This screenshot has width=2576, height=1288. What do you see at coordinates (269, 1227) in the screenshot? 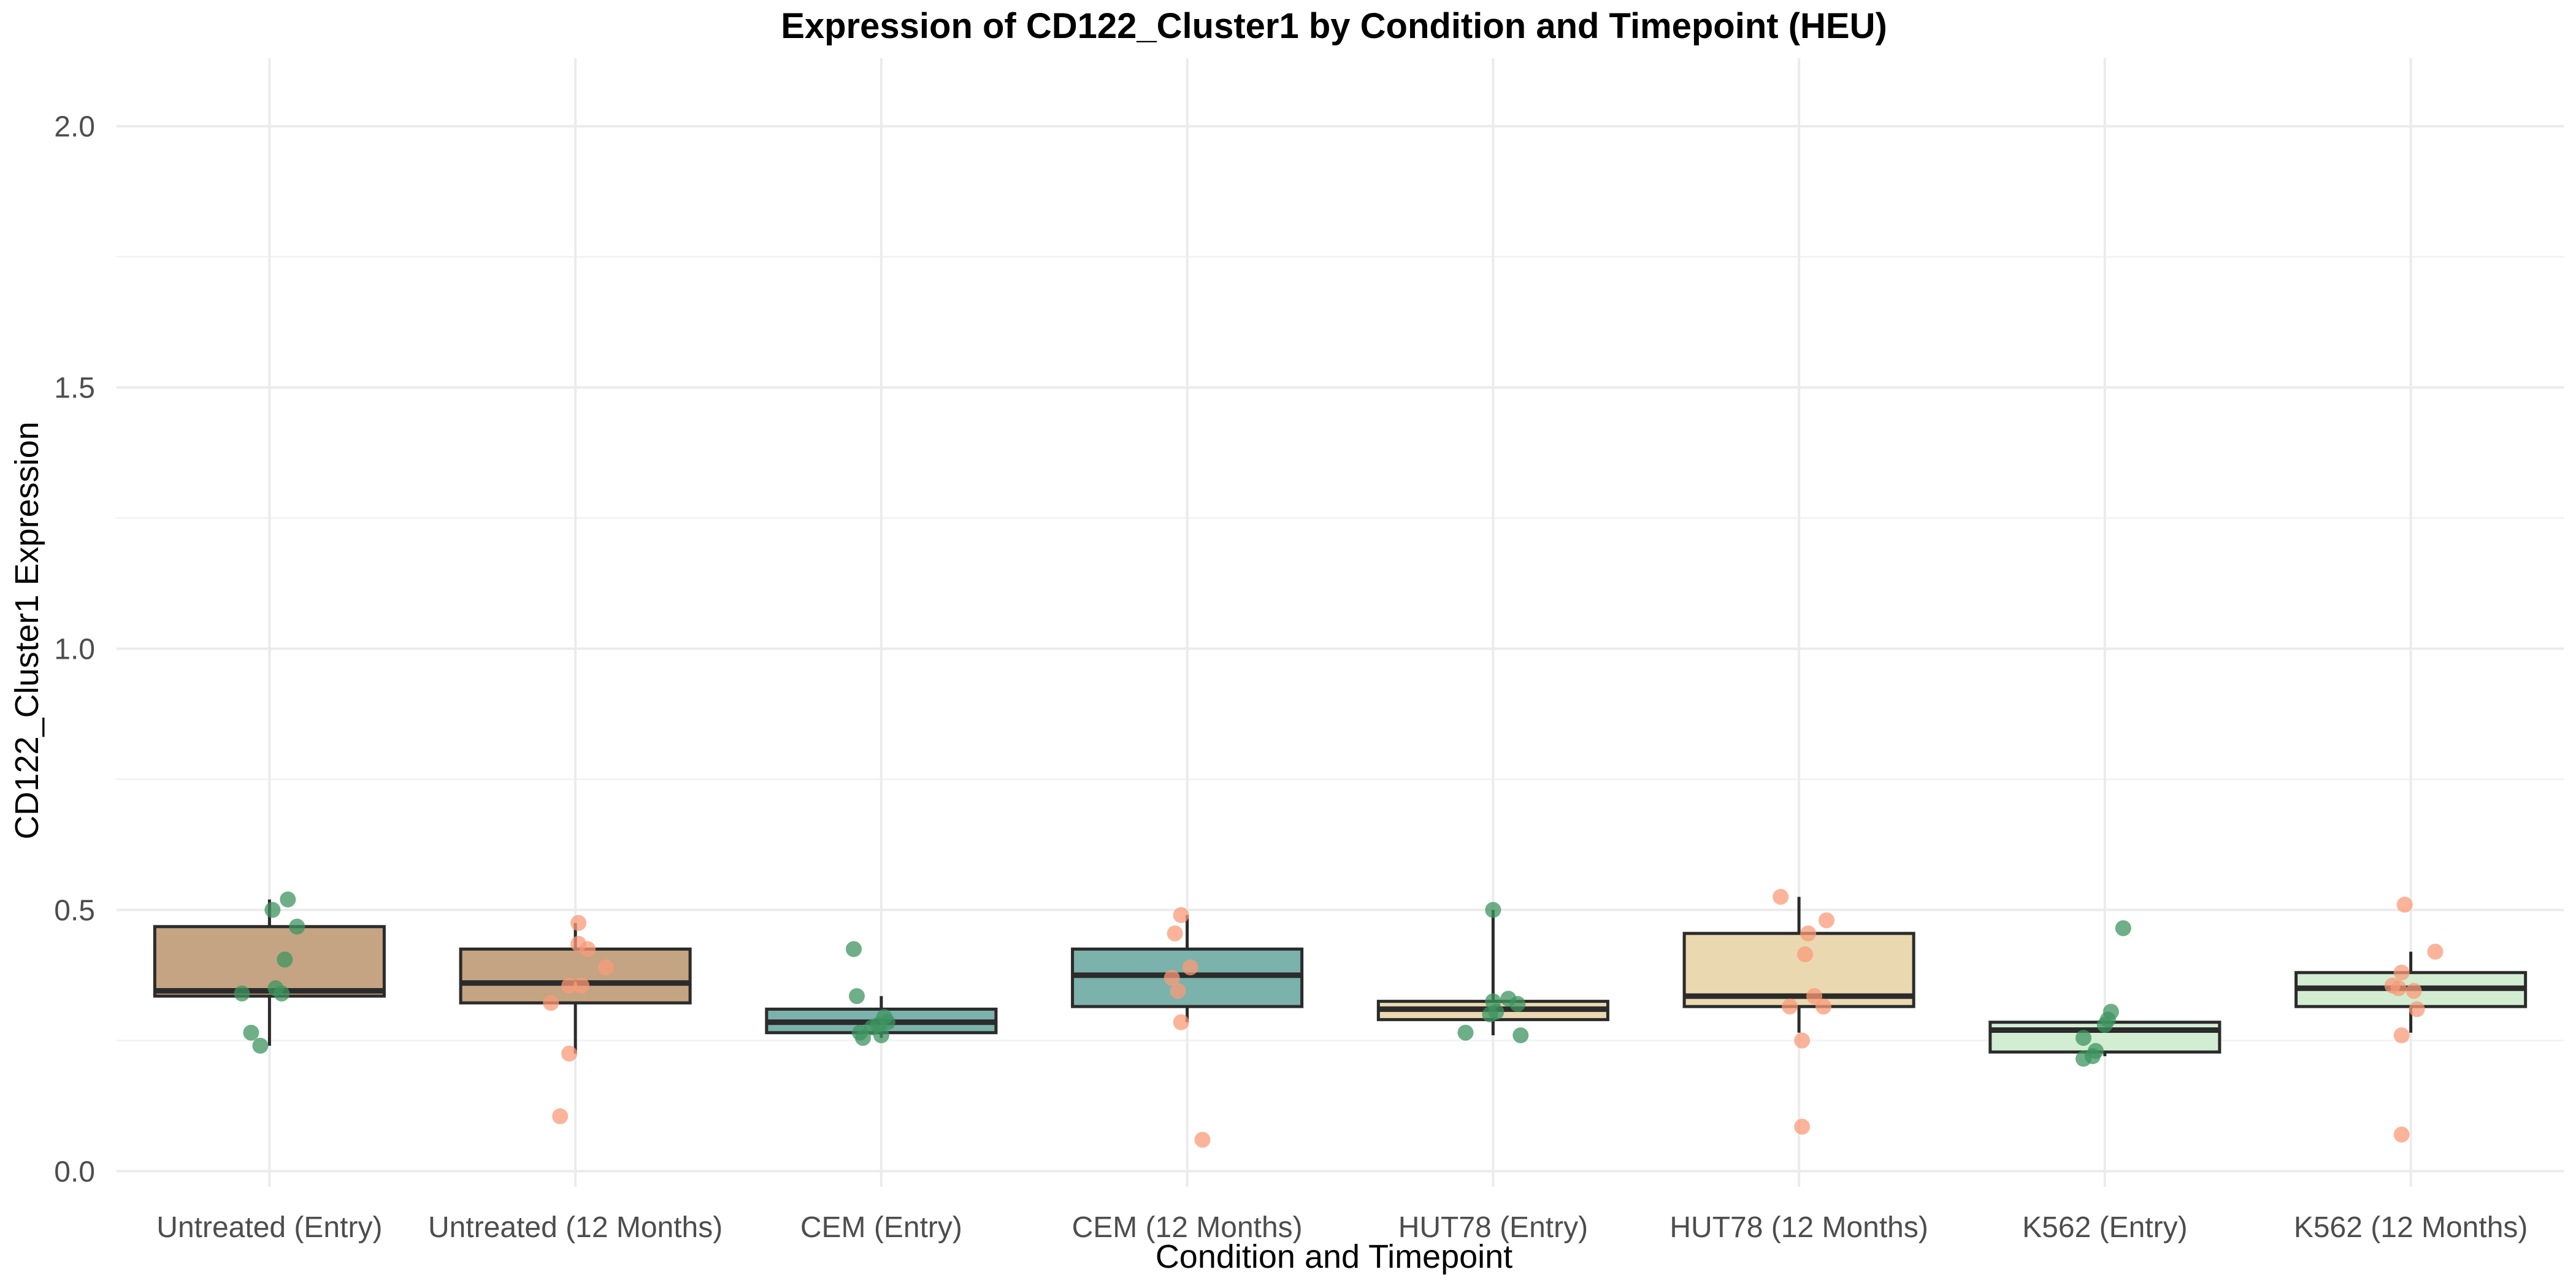
I see `x-tick-label: Untreated (Entry)` at bounding box center [269, 1227].